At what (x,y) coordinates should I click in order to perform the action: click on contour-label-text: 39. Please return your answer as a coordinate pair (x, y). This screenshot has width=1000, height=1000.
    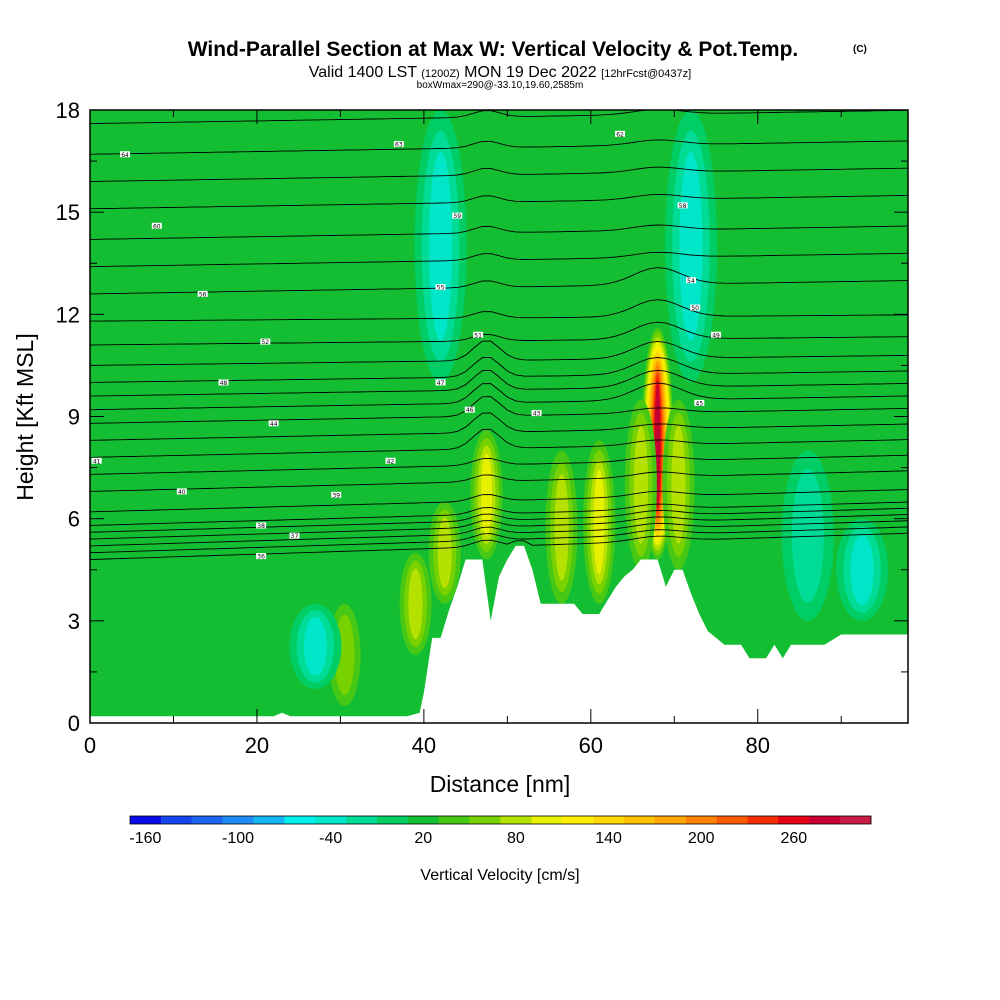
    Looking at the image, I should click on (336, 495).